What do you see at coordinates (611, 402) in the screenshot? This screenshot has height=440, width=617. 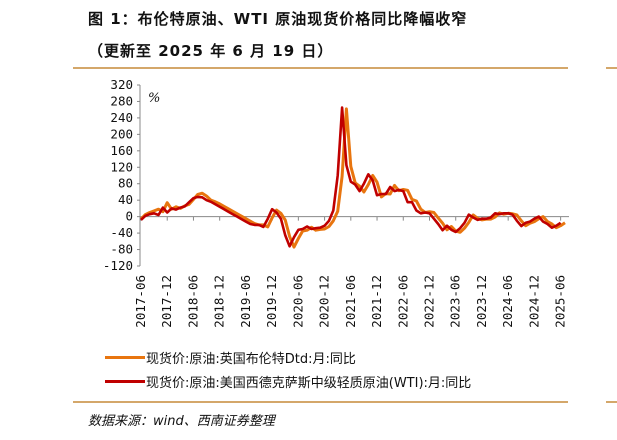 I see `edge-divider-bottom` at bounding box center [611, 402].